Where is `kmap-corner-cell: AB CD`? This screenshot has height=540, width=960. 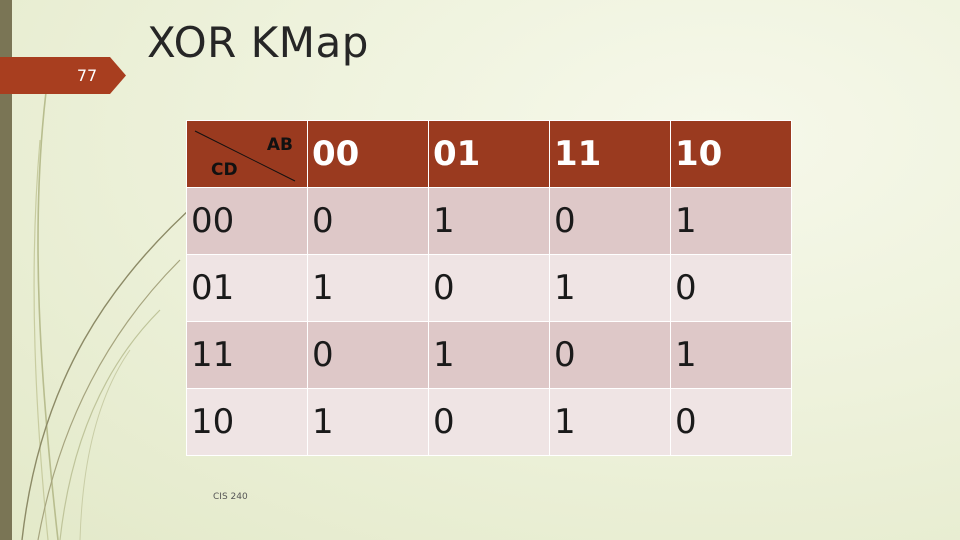 kmap-corner-cell: AB CD is located at coordinates (247, 154).